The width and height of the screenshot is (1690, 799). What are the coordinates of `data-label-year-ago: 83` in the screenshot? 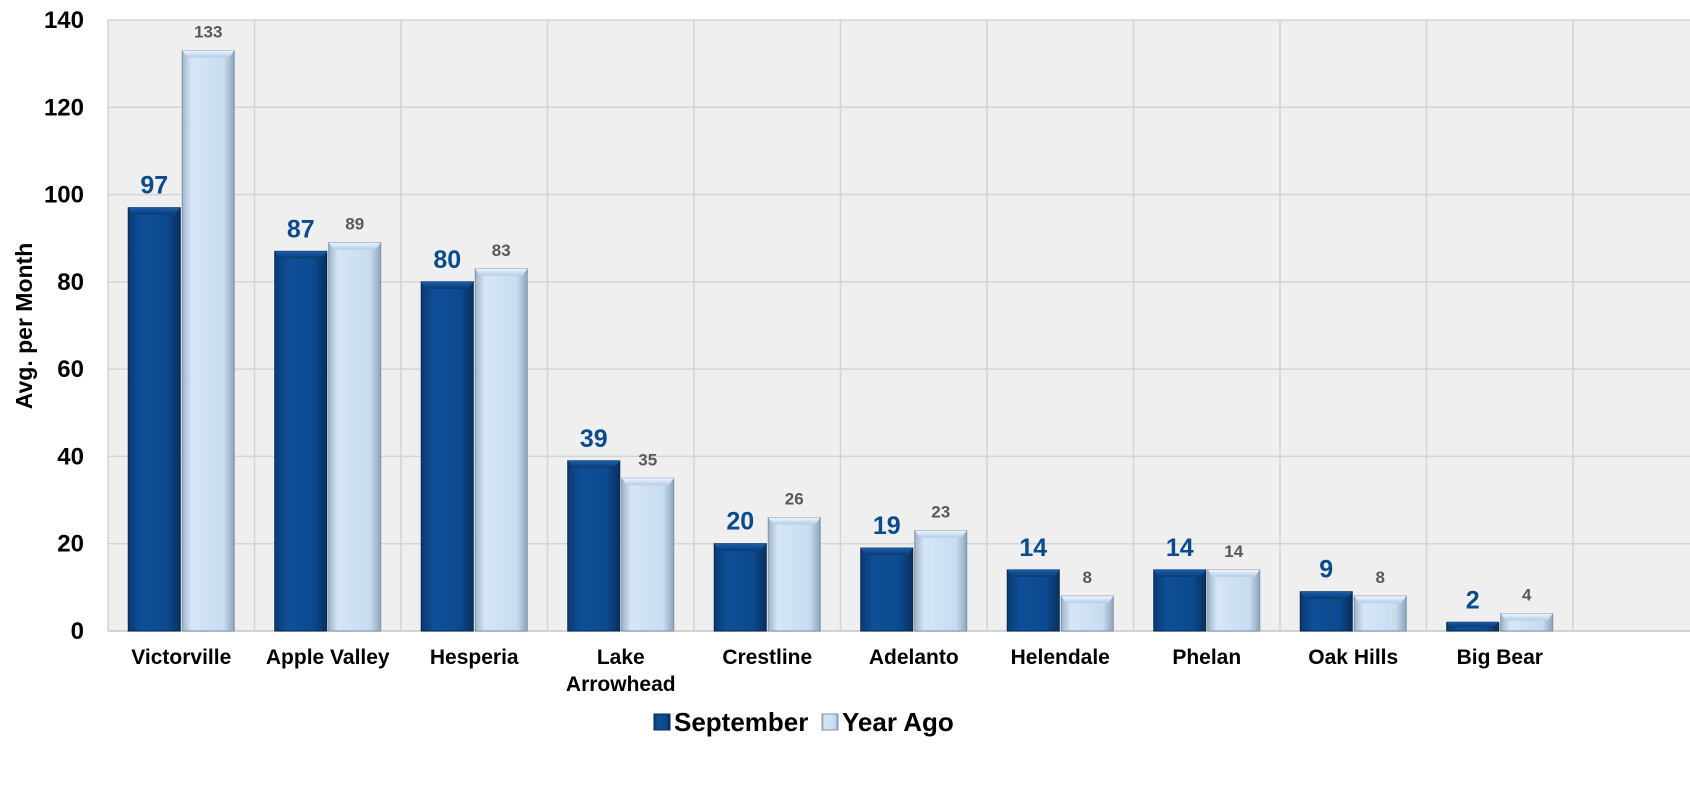 It's located at (501, 250).